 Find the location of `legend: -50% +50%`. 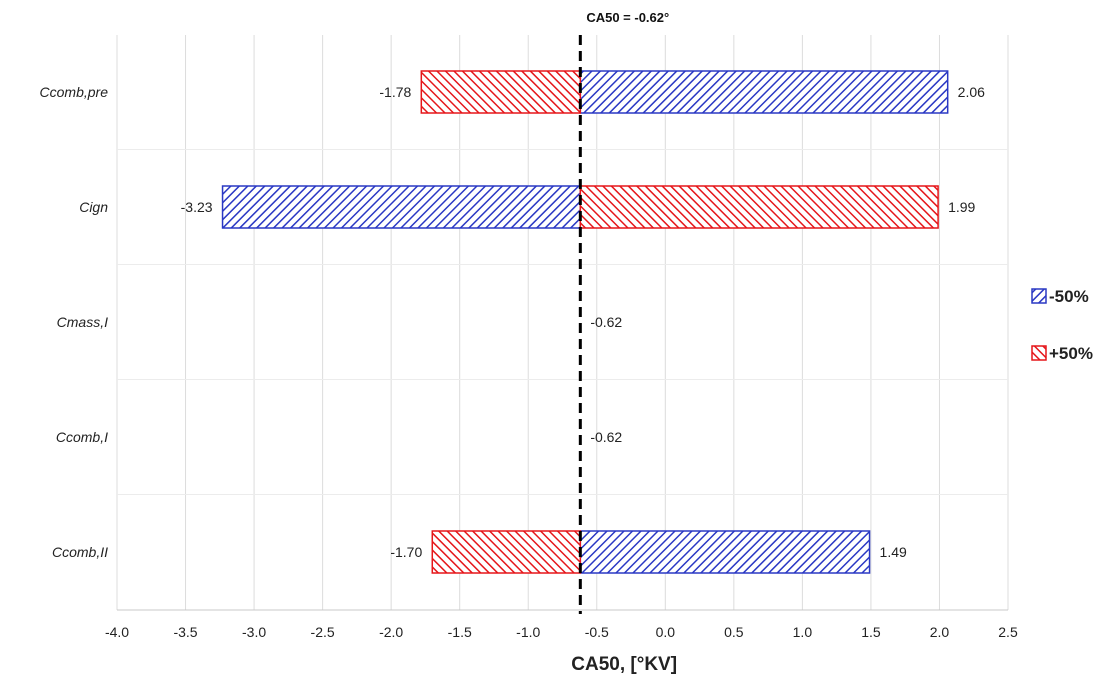

legend: -50% +50% is located at coordinates (1062, 325).